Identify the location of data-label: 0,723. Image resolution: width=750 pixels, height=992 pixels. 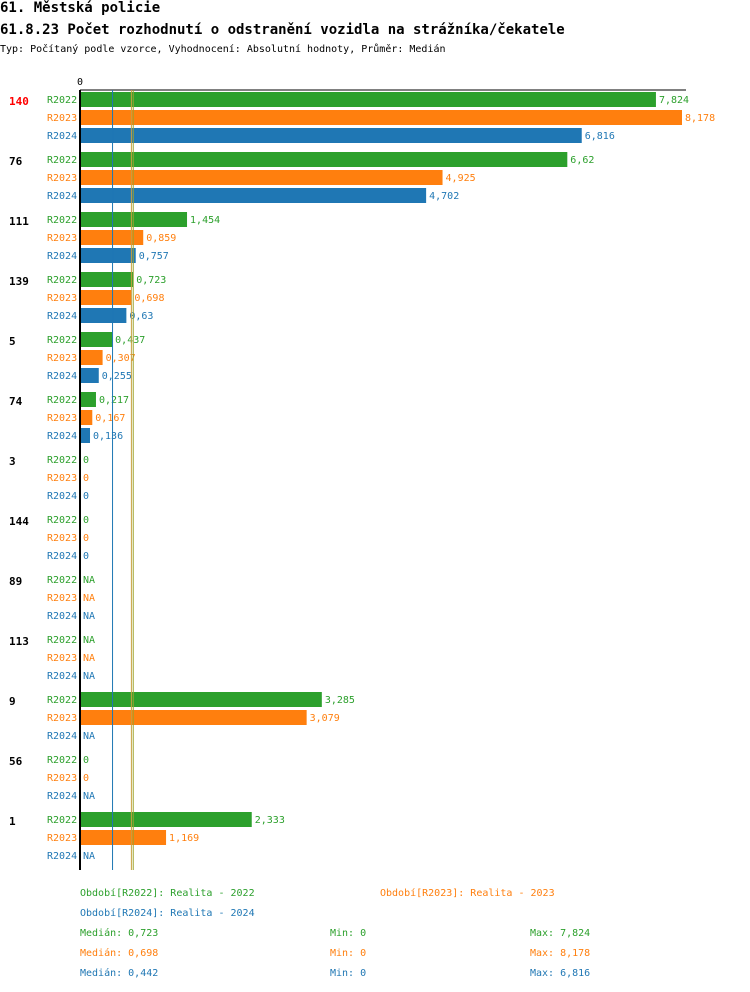
(151, 280).